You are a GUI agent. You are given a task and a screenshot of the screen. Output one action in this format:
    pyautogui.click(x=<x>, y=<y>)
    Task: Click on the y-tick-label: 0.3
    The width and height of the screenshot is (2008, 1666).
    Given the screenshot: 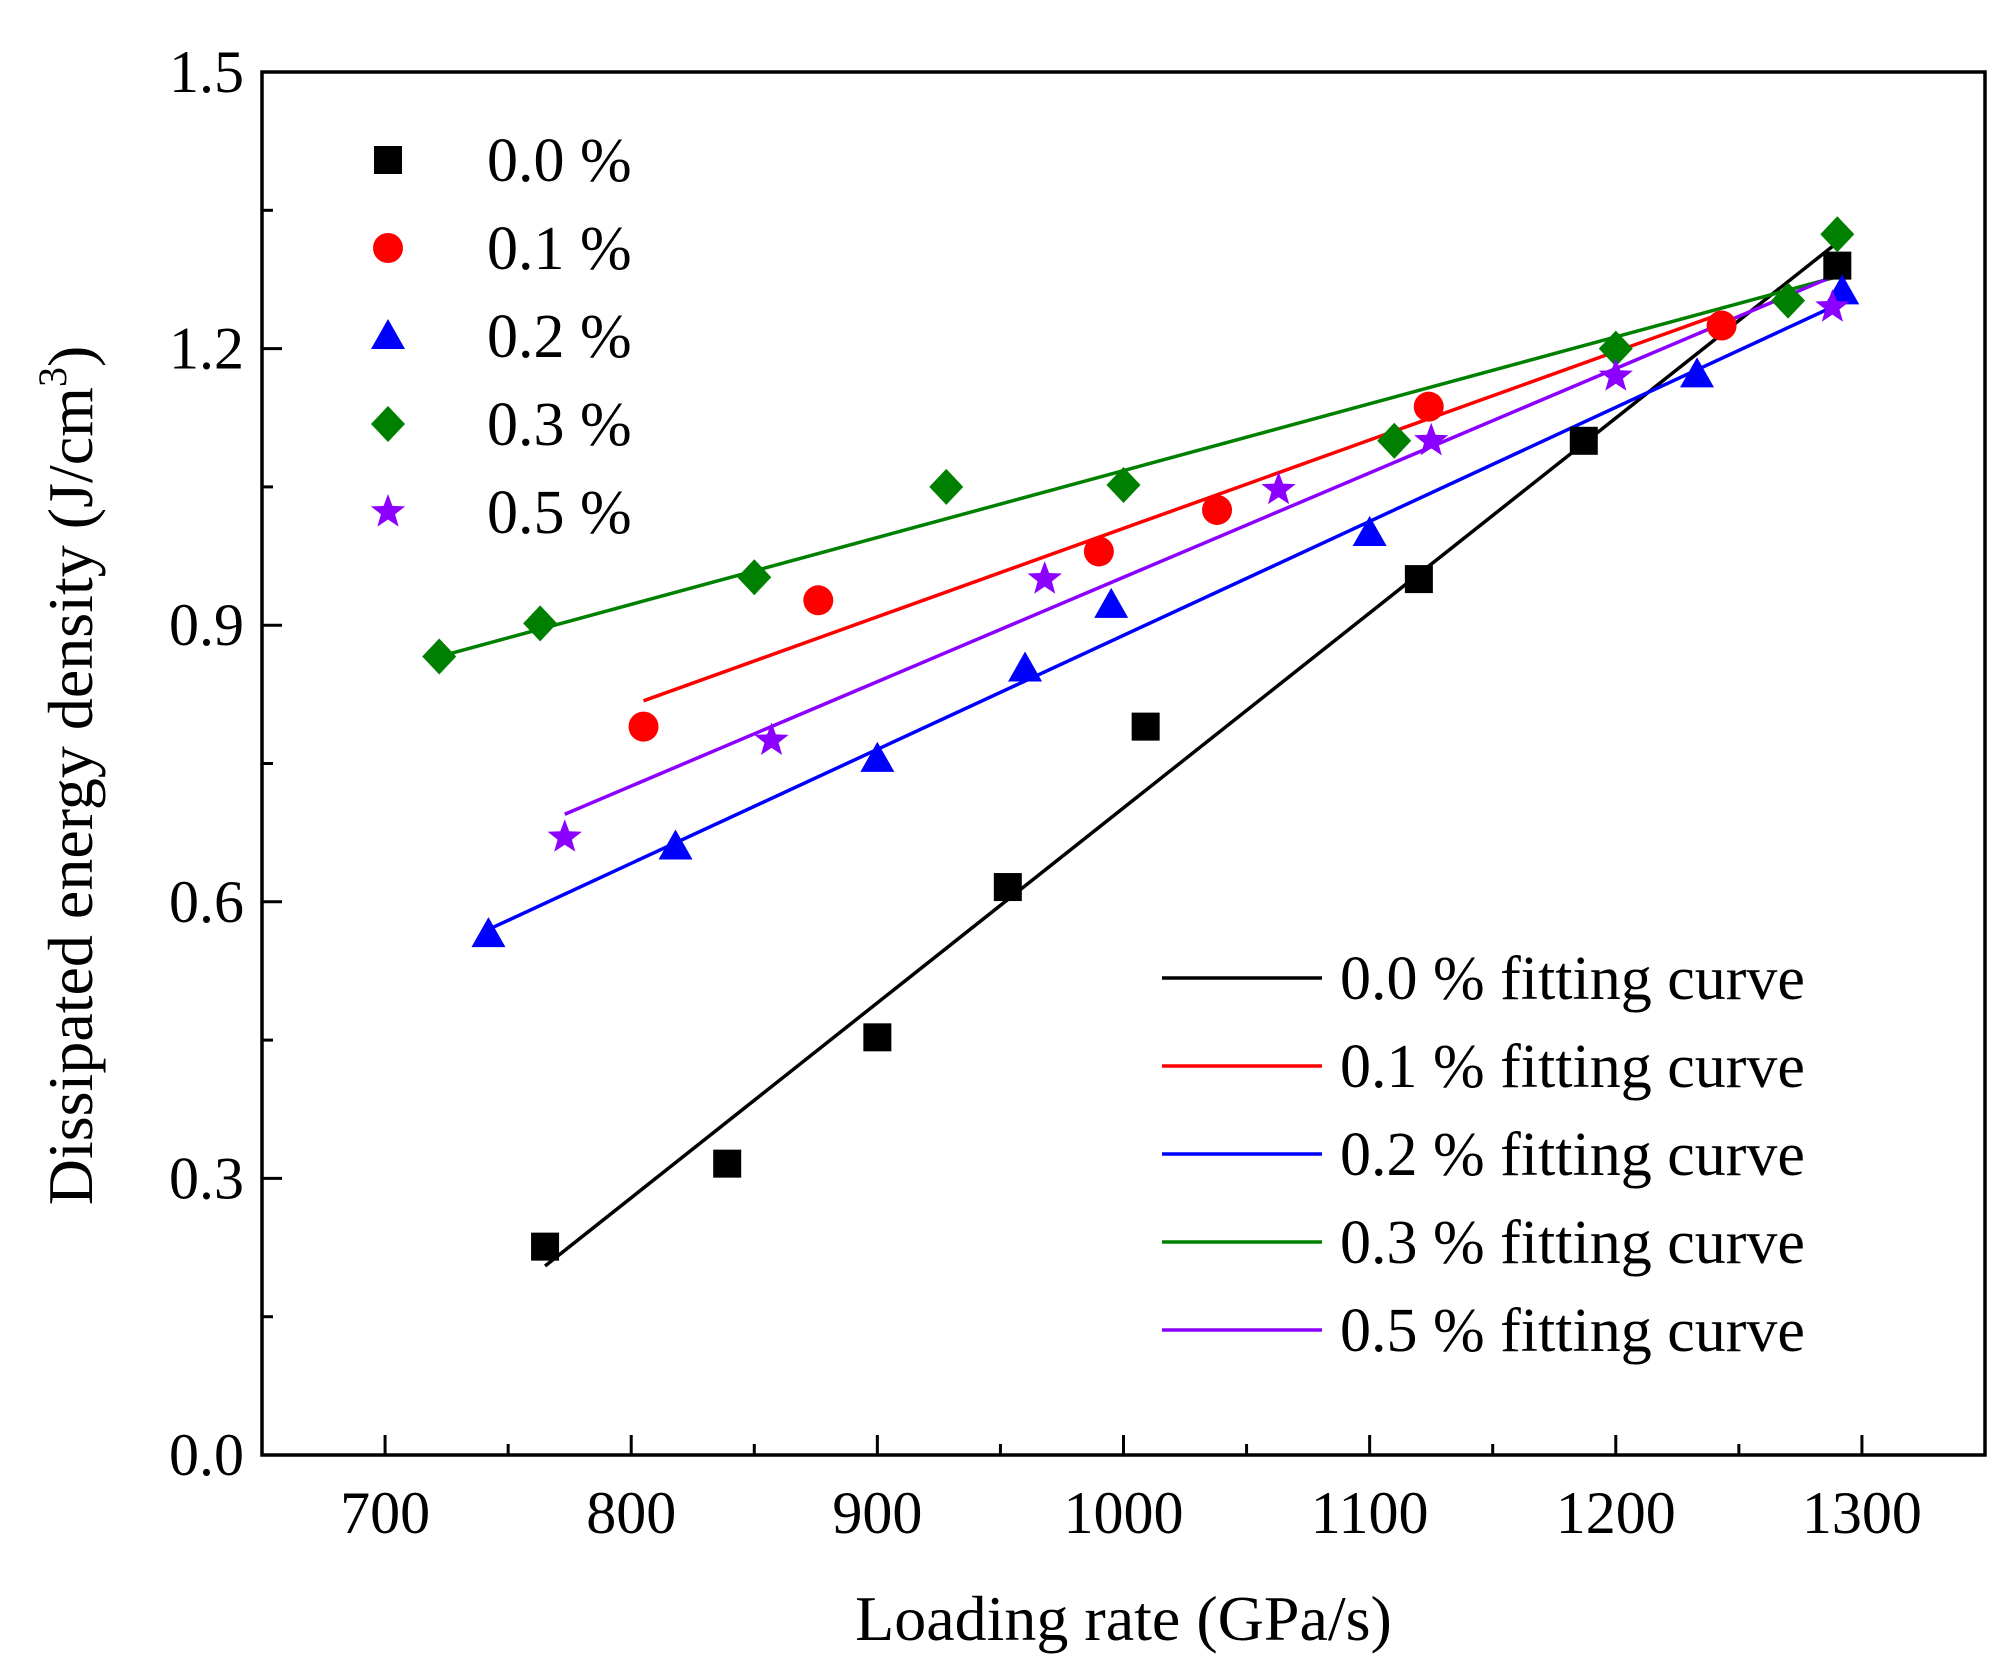 What is the action you would take?
    pyautogui.click(x=206, y=1178)
    